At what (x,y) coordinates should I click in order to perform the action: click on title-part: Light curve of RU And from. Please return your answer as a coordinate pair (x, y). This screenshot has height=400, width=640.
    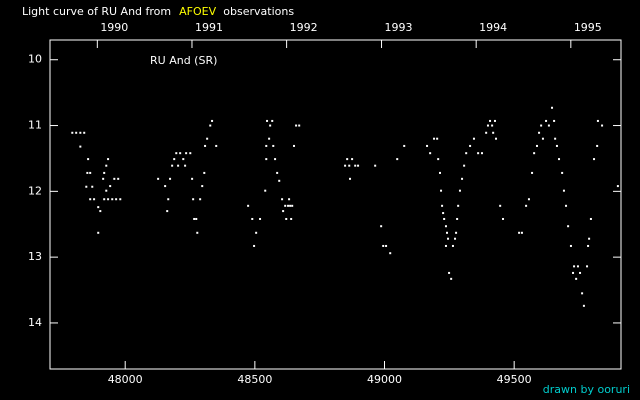
    Looking at the image, I should click on (96, 11).